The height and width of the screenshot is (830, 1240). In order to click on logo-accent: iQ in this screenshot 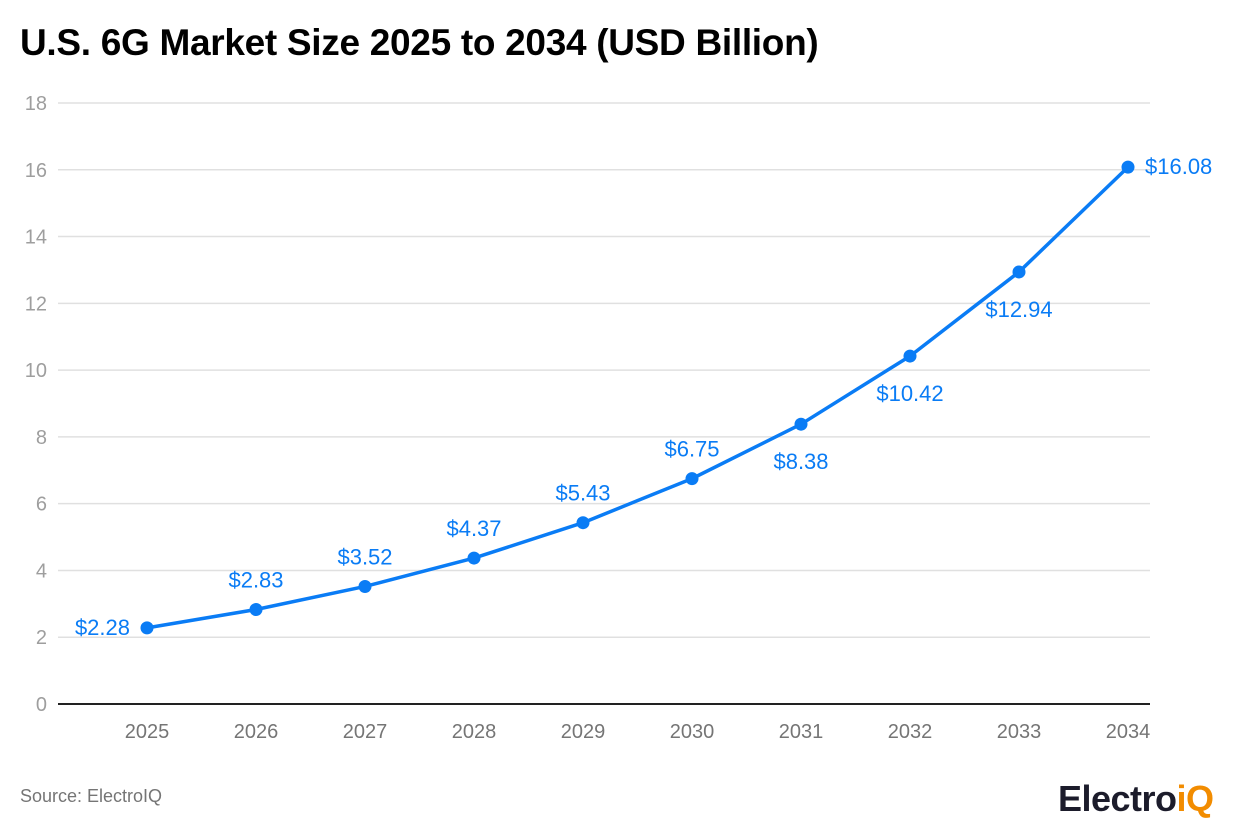, I will do `click(1195, 798)`.